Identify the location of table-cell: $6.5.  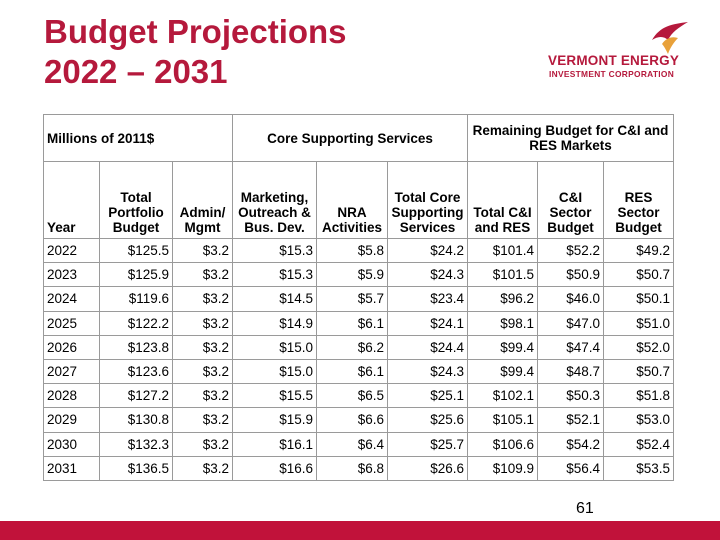
(352, 396).